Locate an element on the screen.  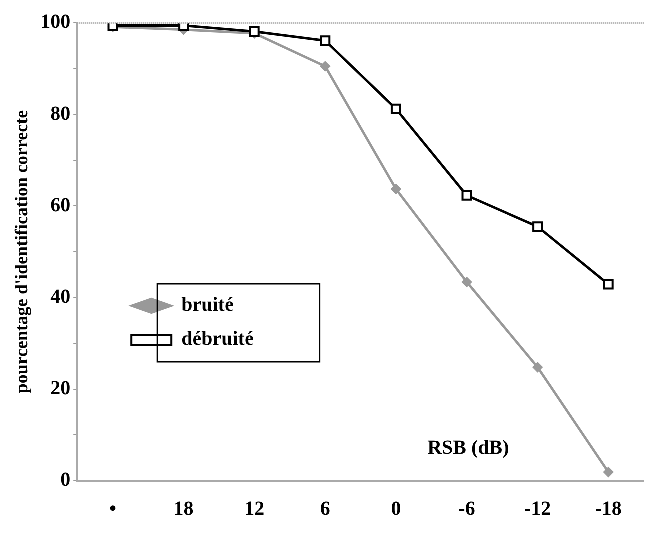
x-tick-label: 6 is located at coordinates (325, 509).